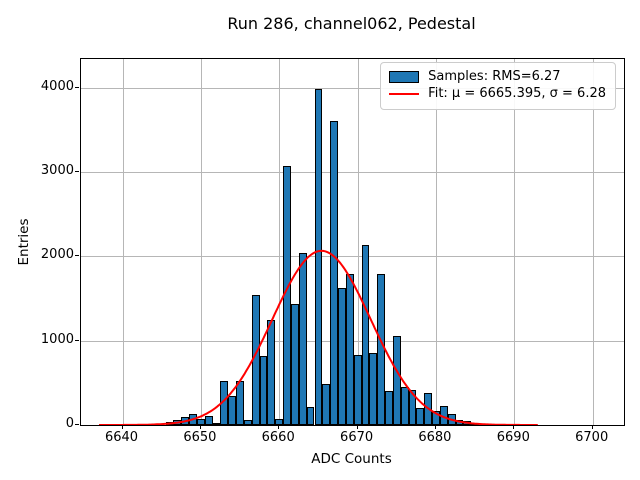 Image resolution: width=640 pixels, height=480 pixels. Describe the element at coordinates (357, 437) in the screenshot. I see `x-tick-label: 6670` at that location.